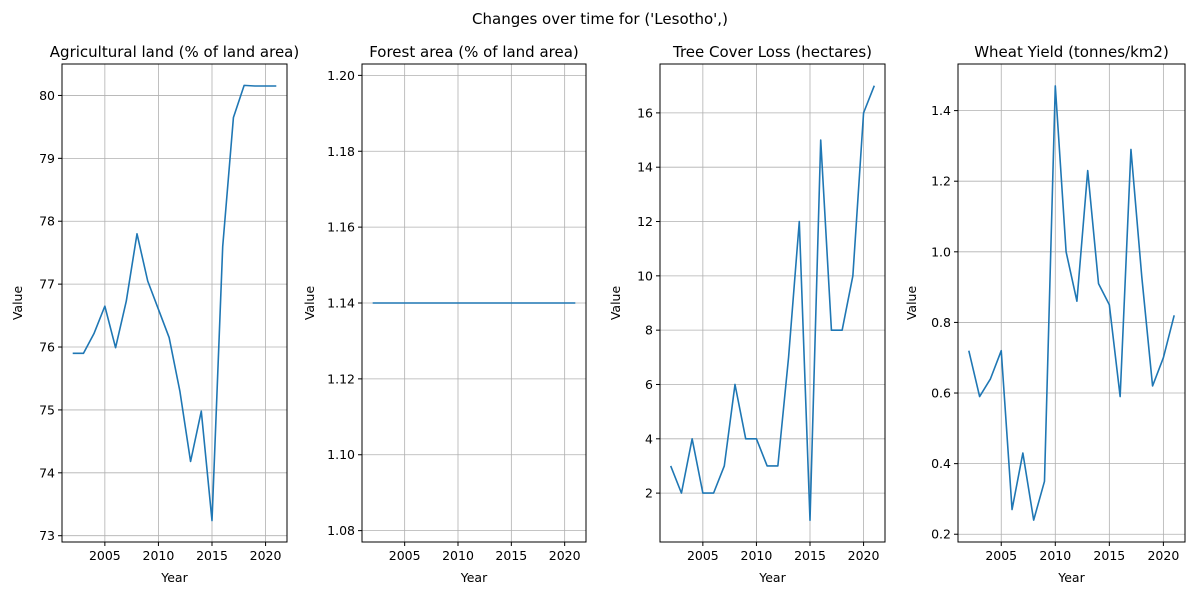 This screenshot has width=1200, height=600. I want to click on y-tick-label: 79, so click(47, 158).